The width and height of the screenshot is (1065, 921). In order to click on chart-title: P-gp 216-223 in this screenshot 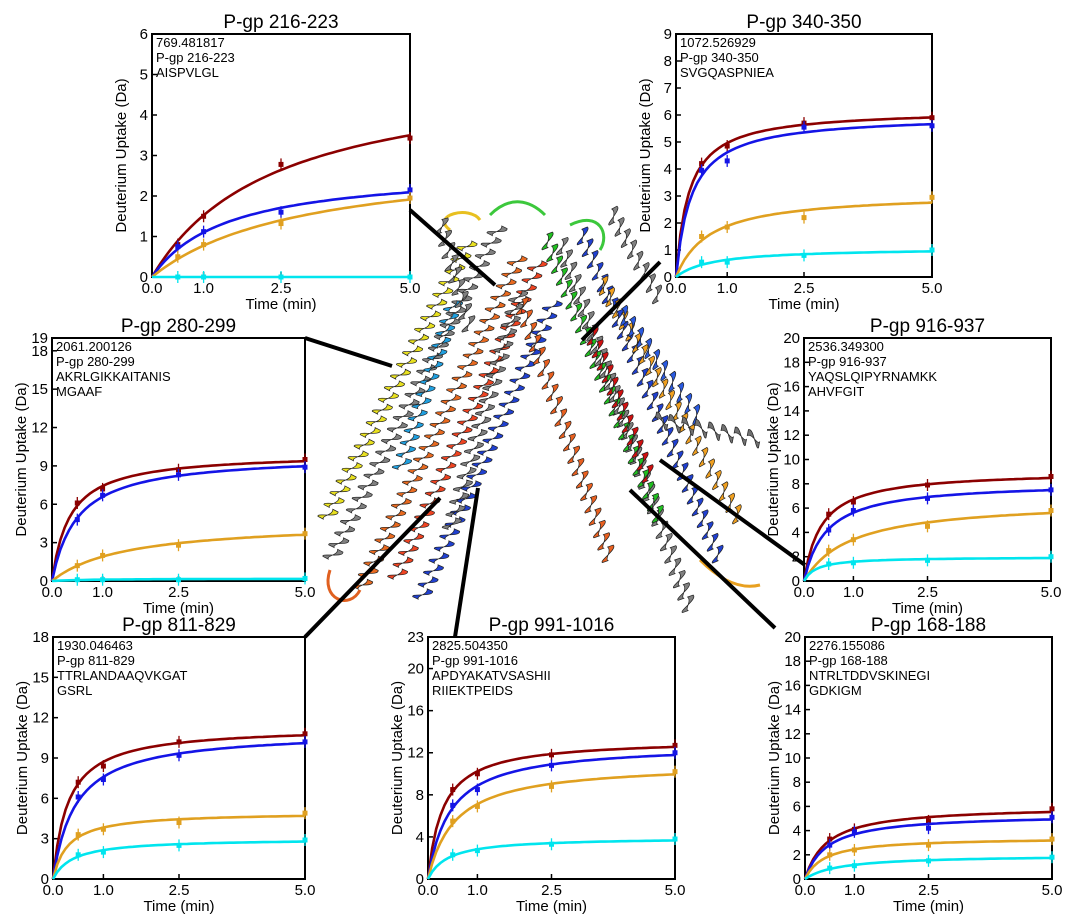, I will do `click(280, 22)`.